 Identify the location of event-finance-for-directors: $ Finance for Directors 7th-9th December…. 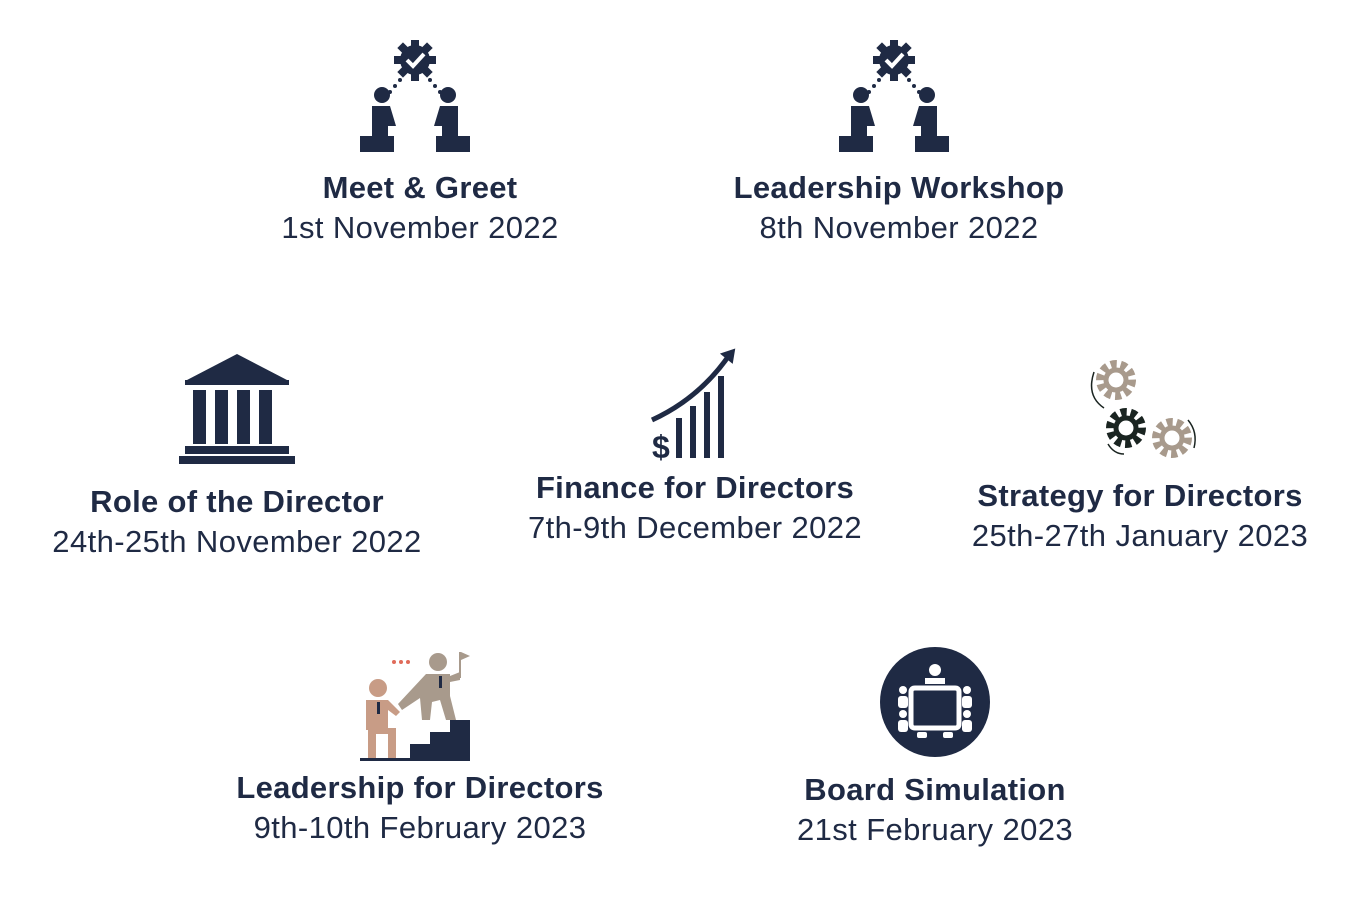
(695, 448).